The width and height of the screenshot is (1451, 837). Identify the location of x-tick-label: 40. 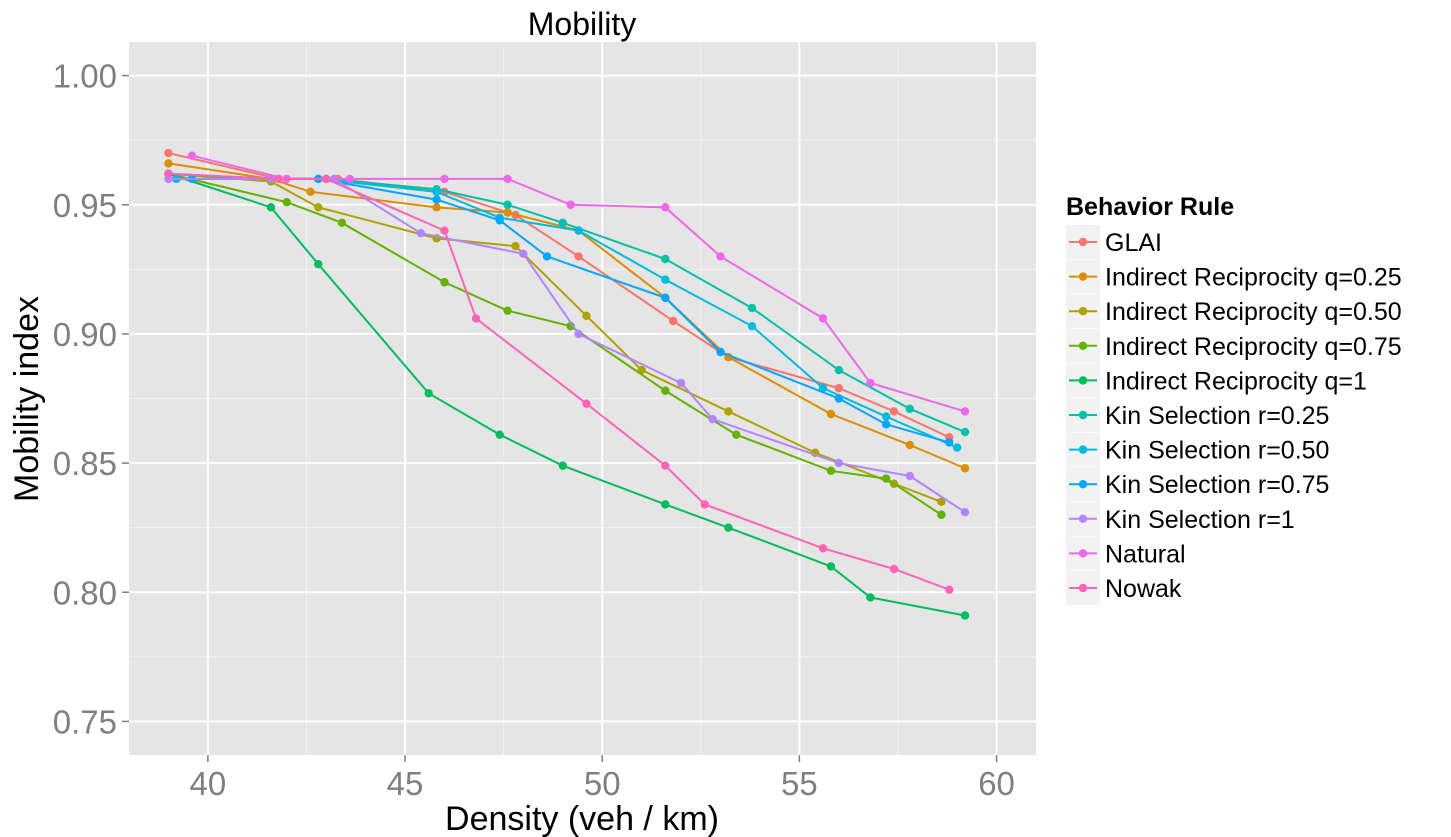
(208, 783).